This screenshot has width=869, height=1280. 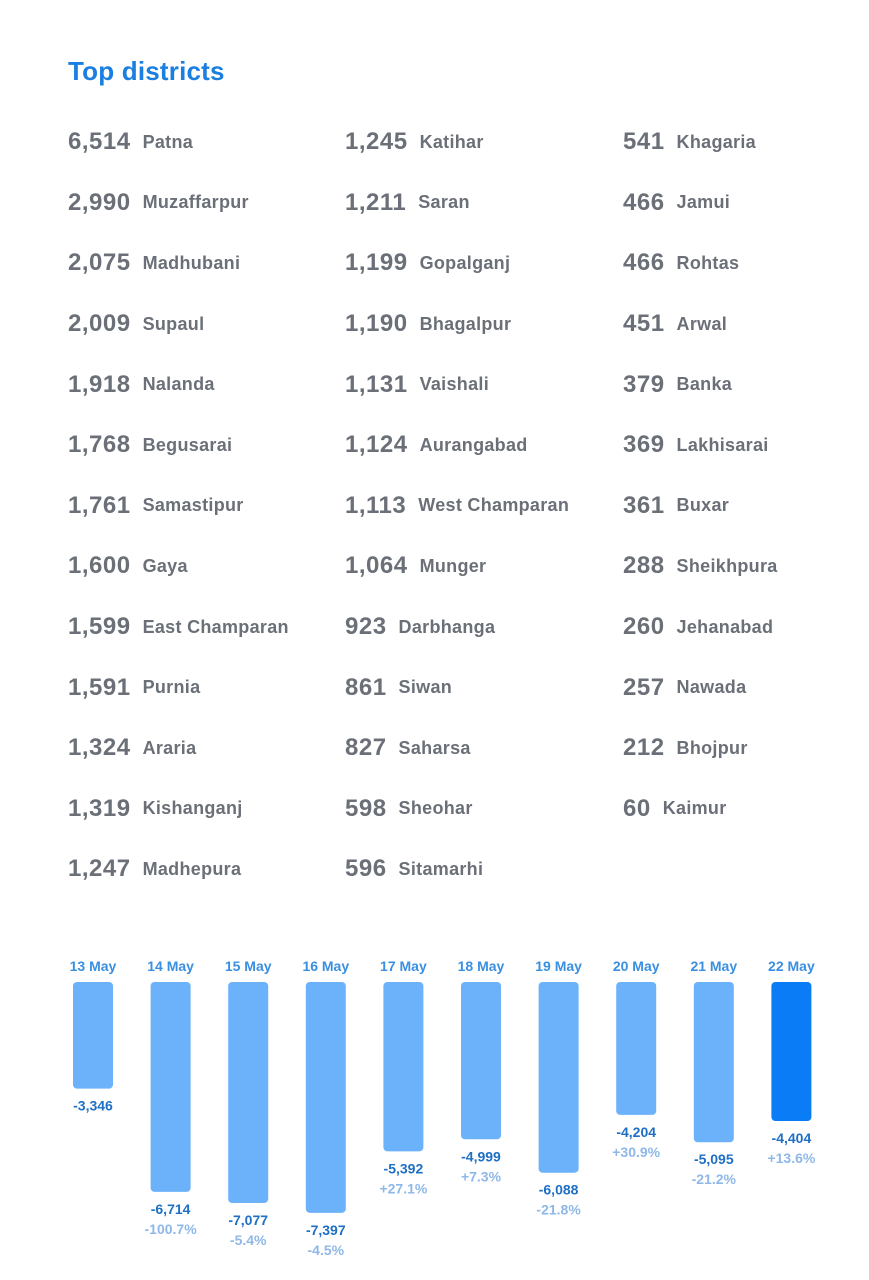 I want to click on district-name: Bhojpur, so click(x=712, y=747).